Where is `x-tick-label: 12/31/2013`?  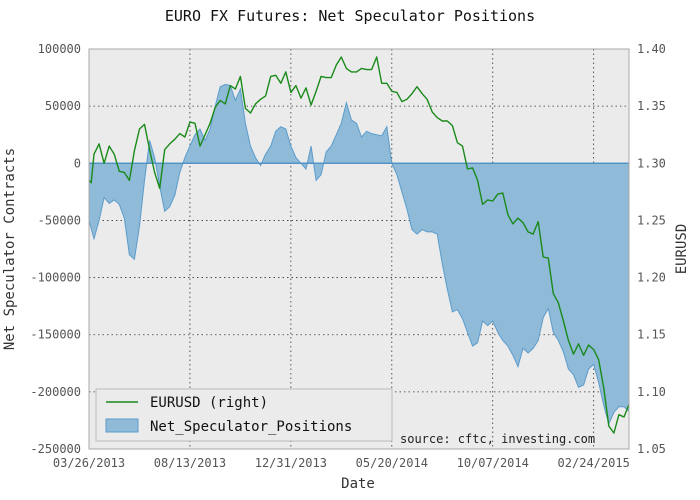
x-tick-label: 12/31/2013 is located at coordinates (291, 463).